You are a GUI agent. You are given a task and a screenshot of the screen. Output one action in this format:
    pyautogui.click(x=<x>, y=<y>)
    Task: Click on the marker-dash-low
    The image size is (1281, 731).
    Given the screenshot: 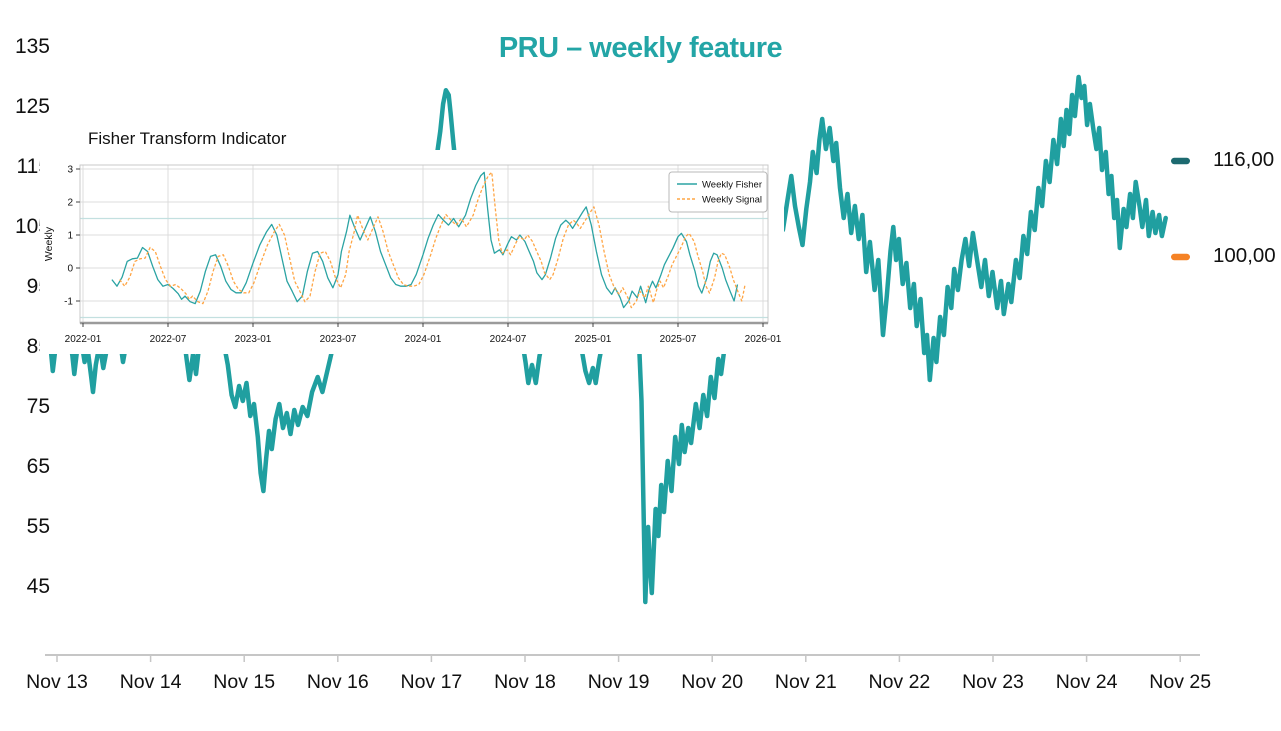 What is the action you would take?
    pyautogui.click(x=1180, y=257)
    